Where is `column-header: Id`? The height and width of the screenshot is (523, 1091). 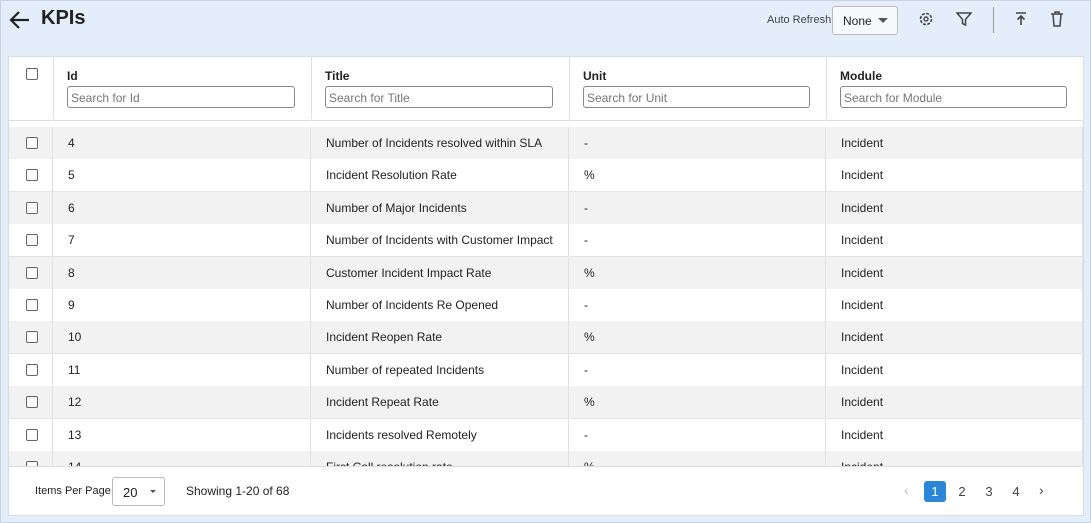
column-header: Id is located at coordinates (72, 76).